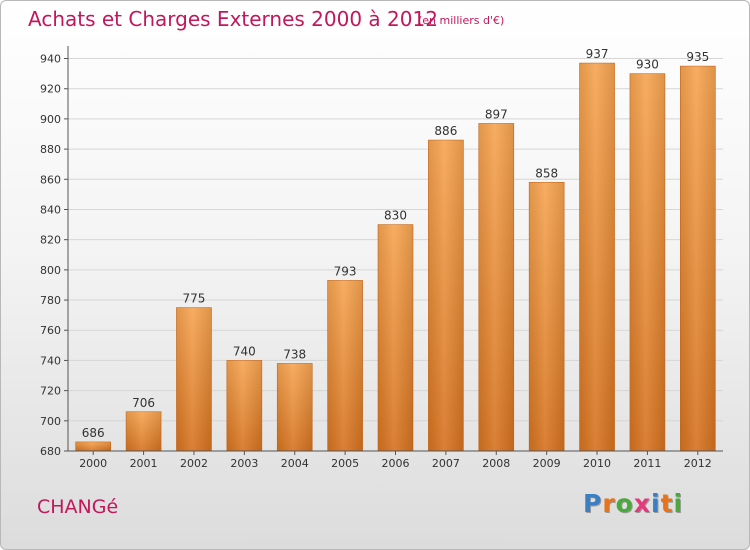 This screenshot has height=550, width=750. I want to click on y-tick-label: 840, so click(50, 209).